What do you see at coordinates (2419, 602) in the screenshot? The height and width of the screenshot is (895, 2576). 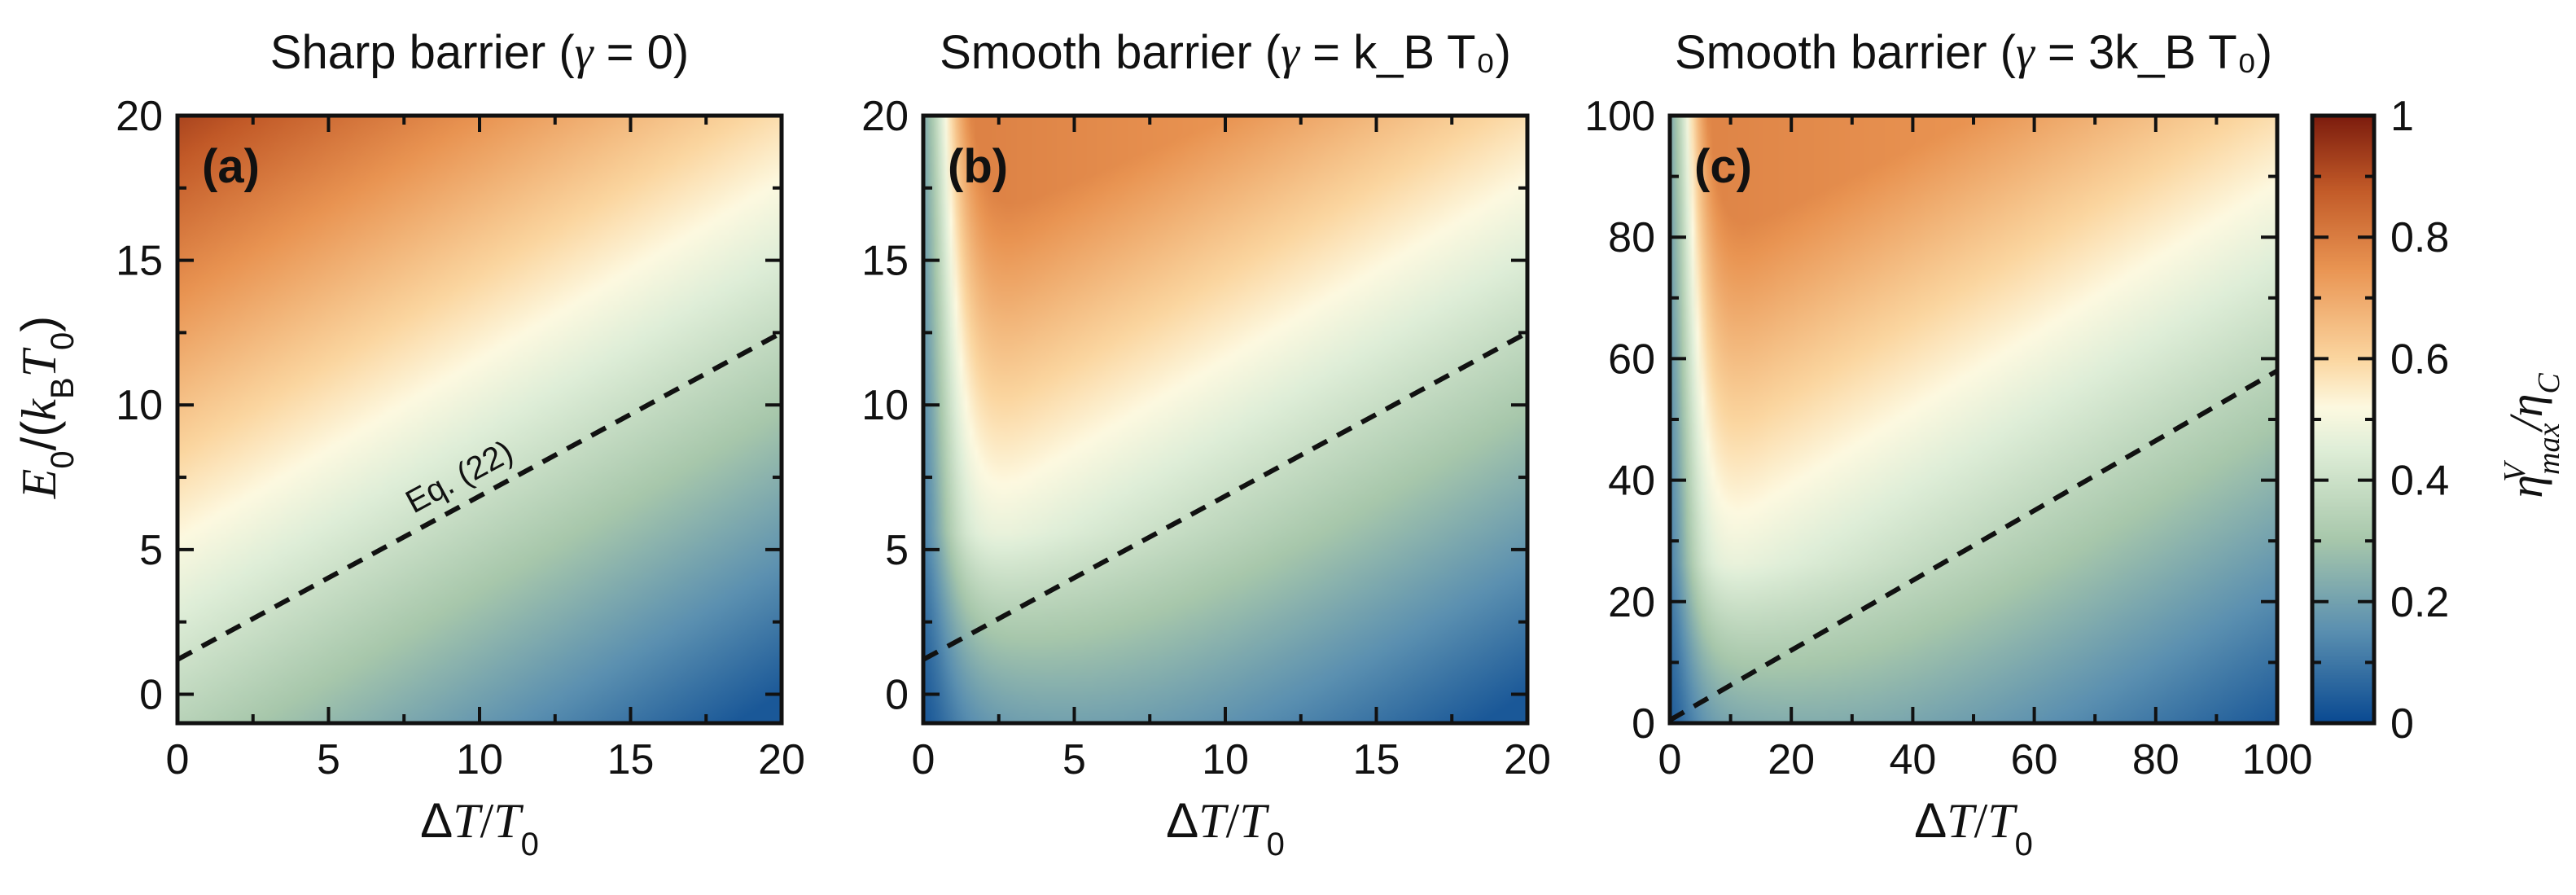 I see `cbar-tick-label: 0.2` at bounding box center [2419, 602].